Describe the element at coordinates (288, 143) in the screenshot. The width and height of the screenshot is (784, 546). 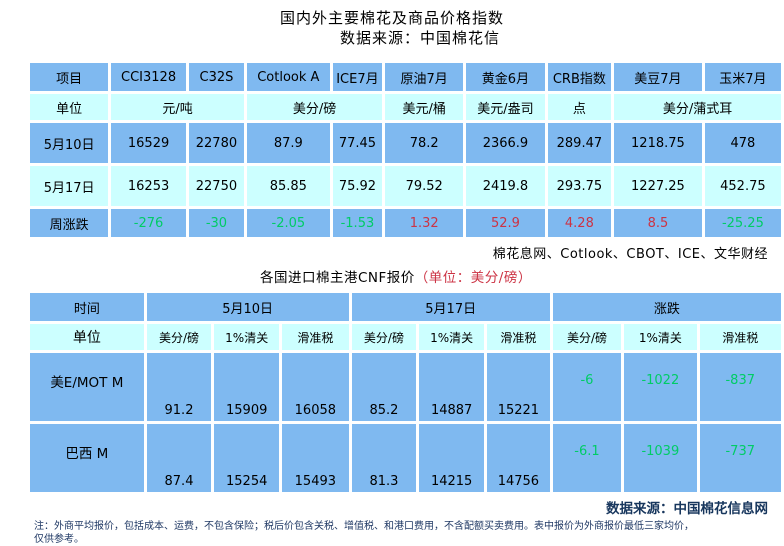
I see `value-cell: 87.9` at that location.